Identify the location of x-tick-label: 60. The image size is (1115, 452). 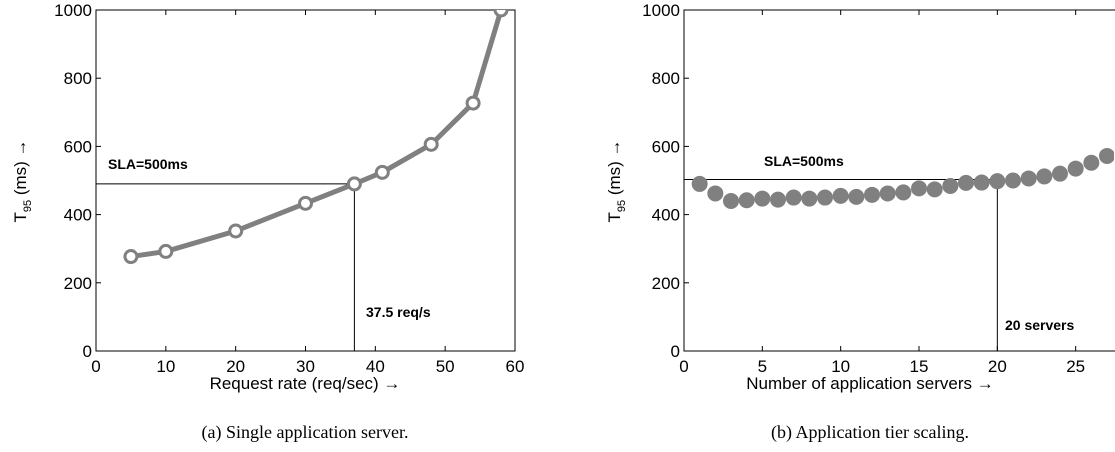
(515, 366).